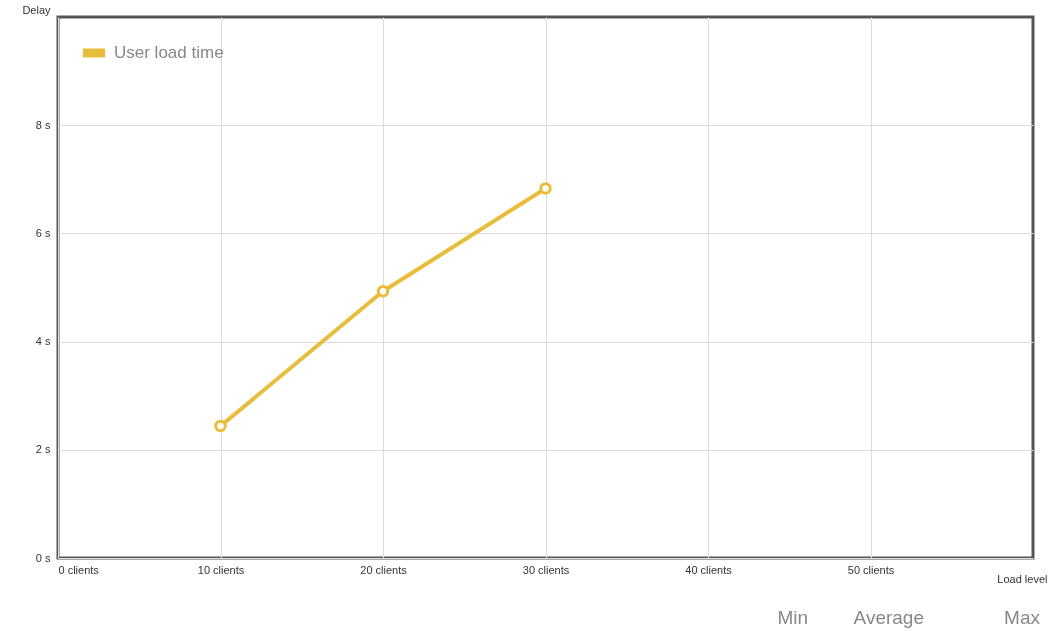 This screenshot has width=1051, height=631. Describe the element at coordinates (221, 569) in the screenshot. I see `x-tick-label: 10 clients` at that location.